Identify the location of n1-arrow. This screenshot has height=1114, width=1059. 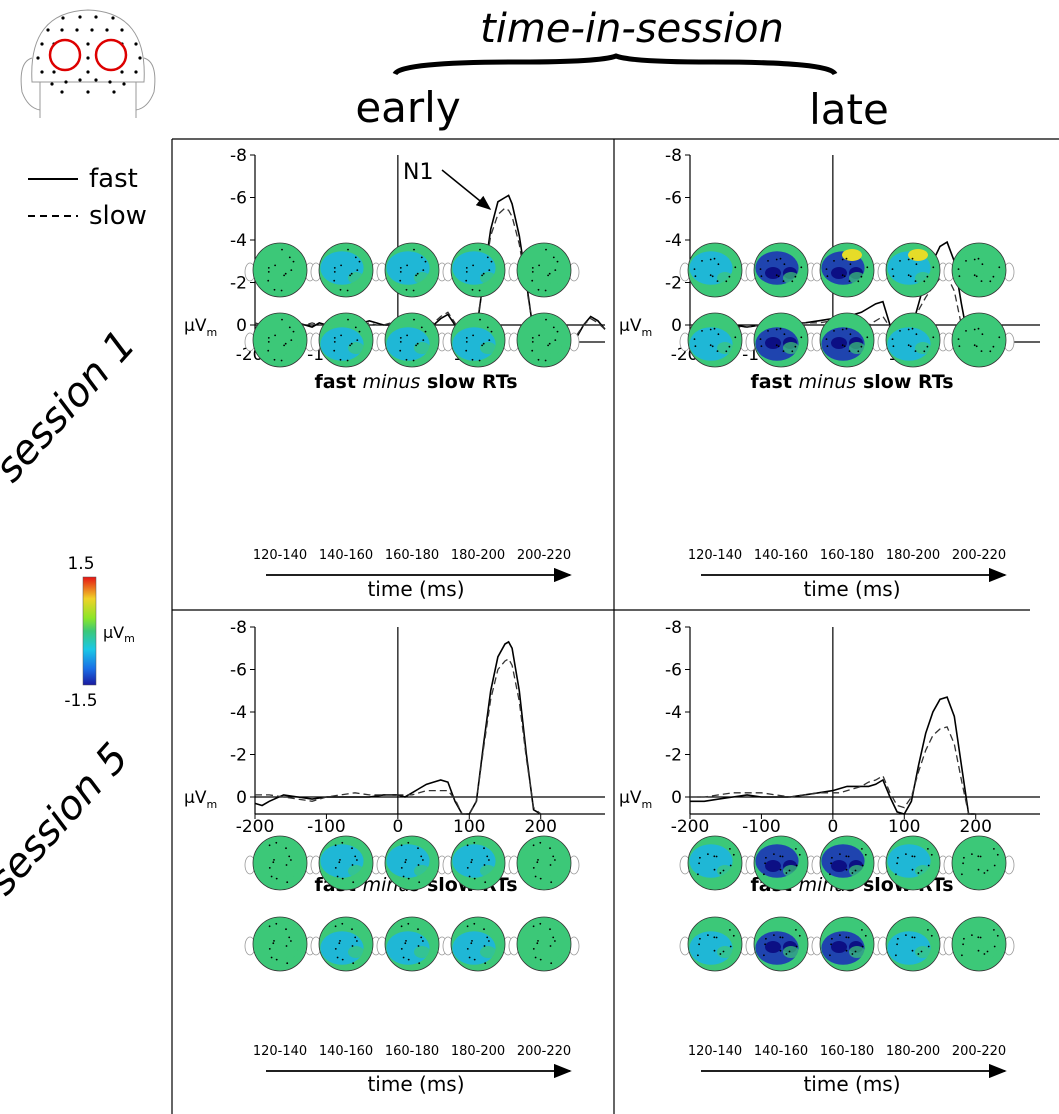
(466, 189).